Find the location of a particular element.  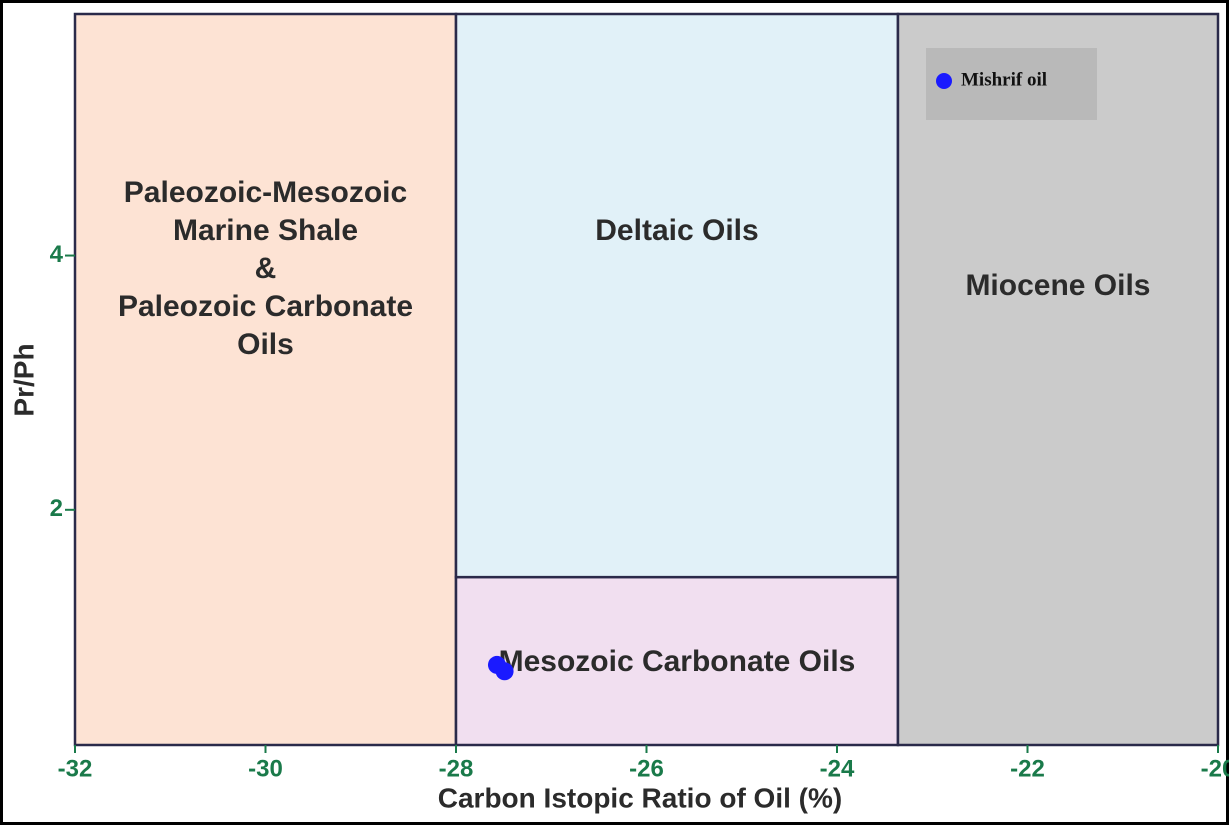

y-tick-label: 2 is located at coordinates (56, 508).